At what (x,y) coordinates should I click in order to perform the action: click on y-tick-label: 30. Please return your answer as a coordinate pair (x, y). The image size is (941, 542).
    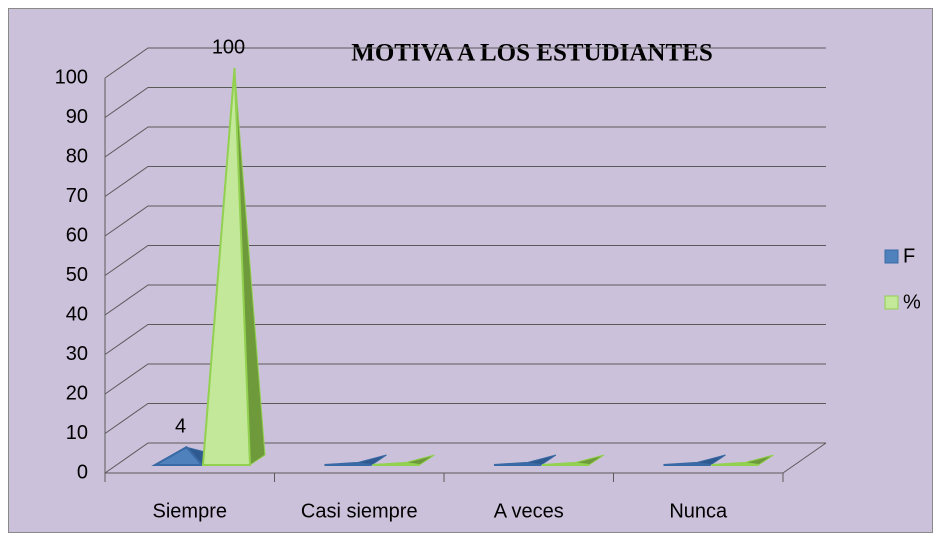
    Looking at the image, I should click on (77, 354).